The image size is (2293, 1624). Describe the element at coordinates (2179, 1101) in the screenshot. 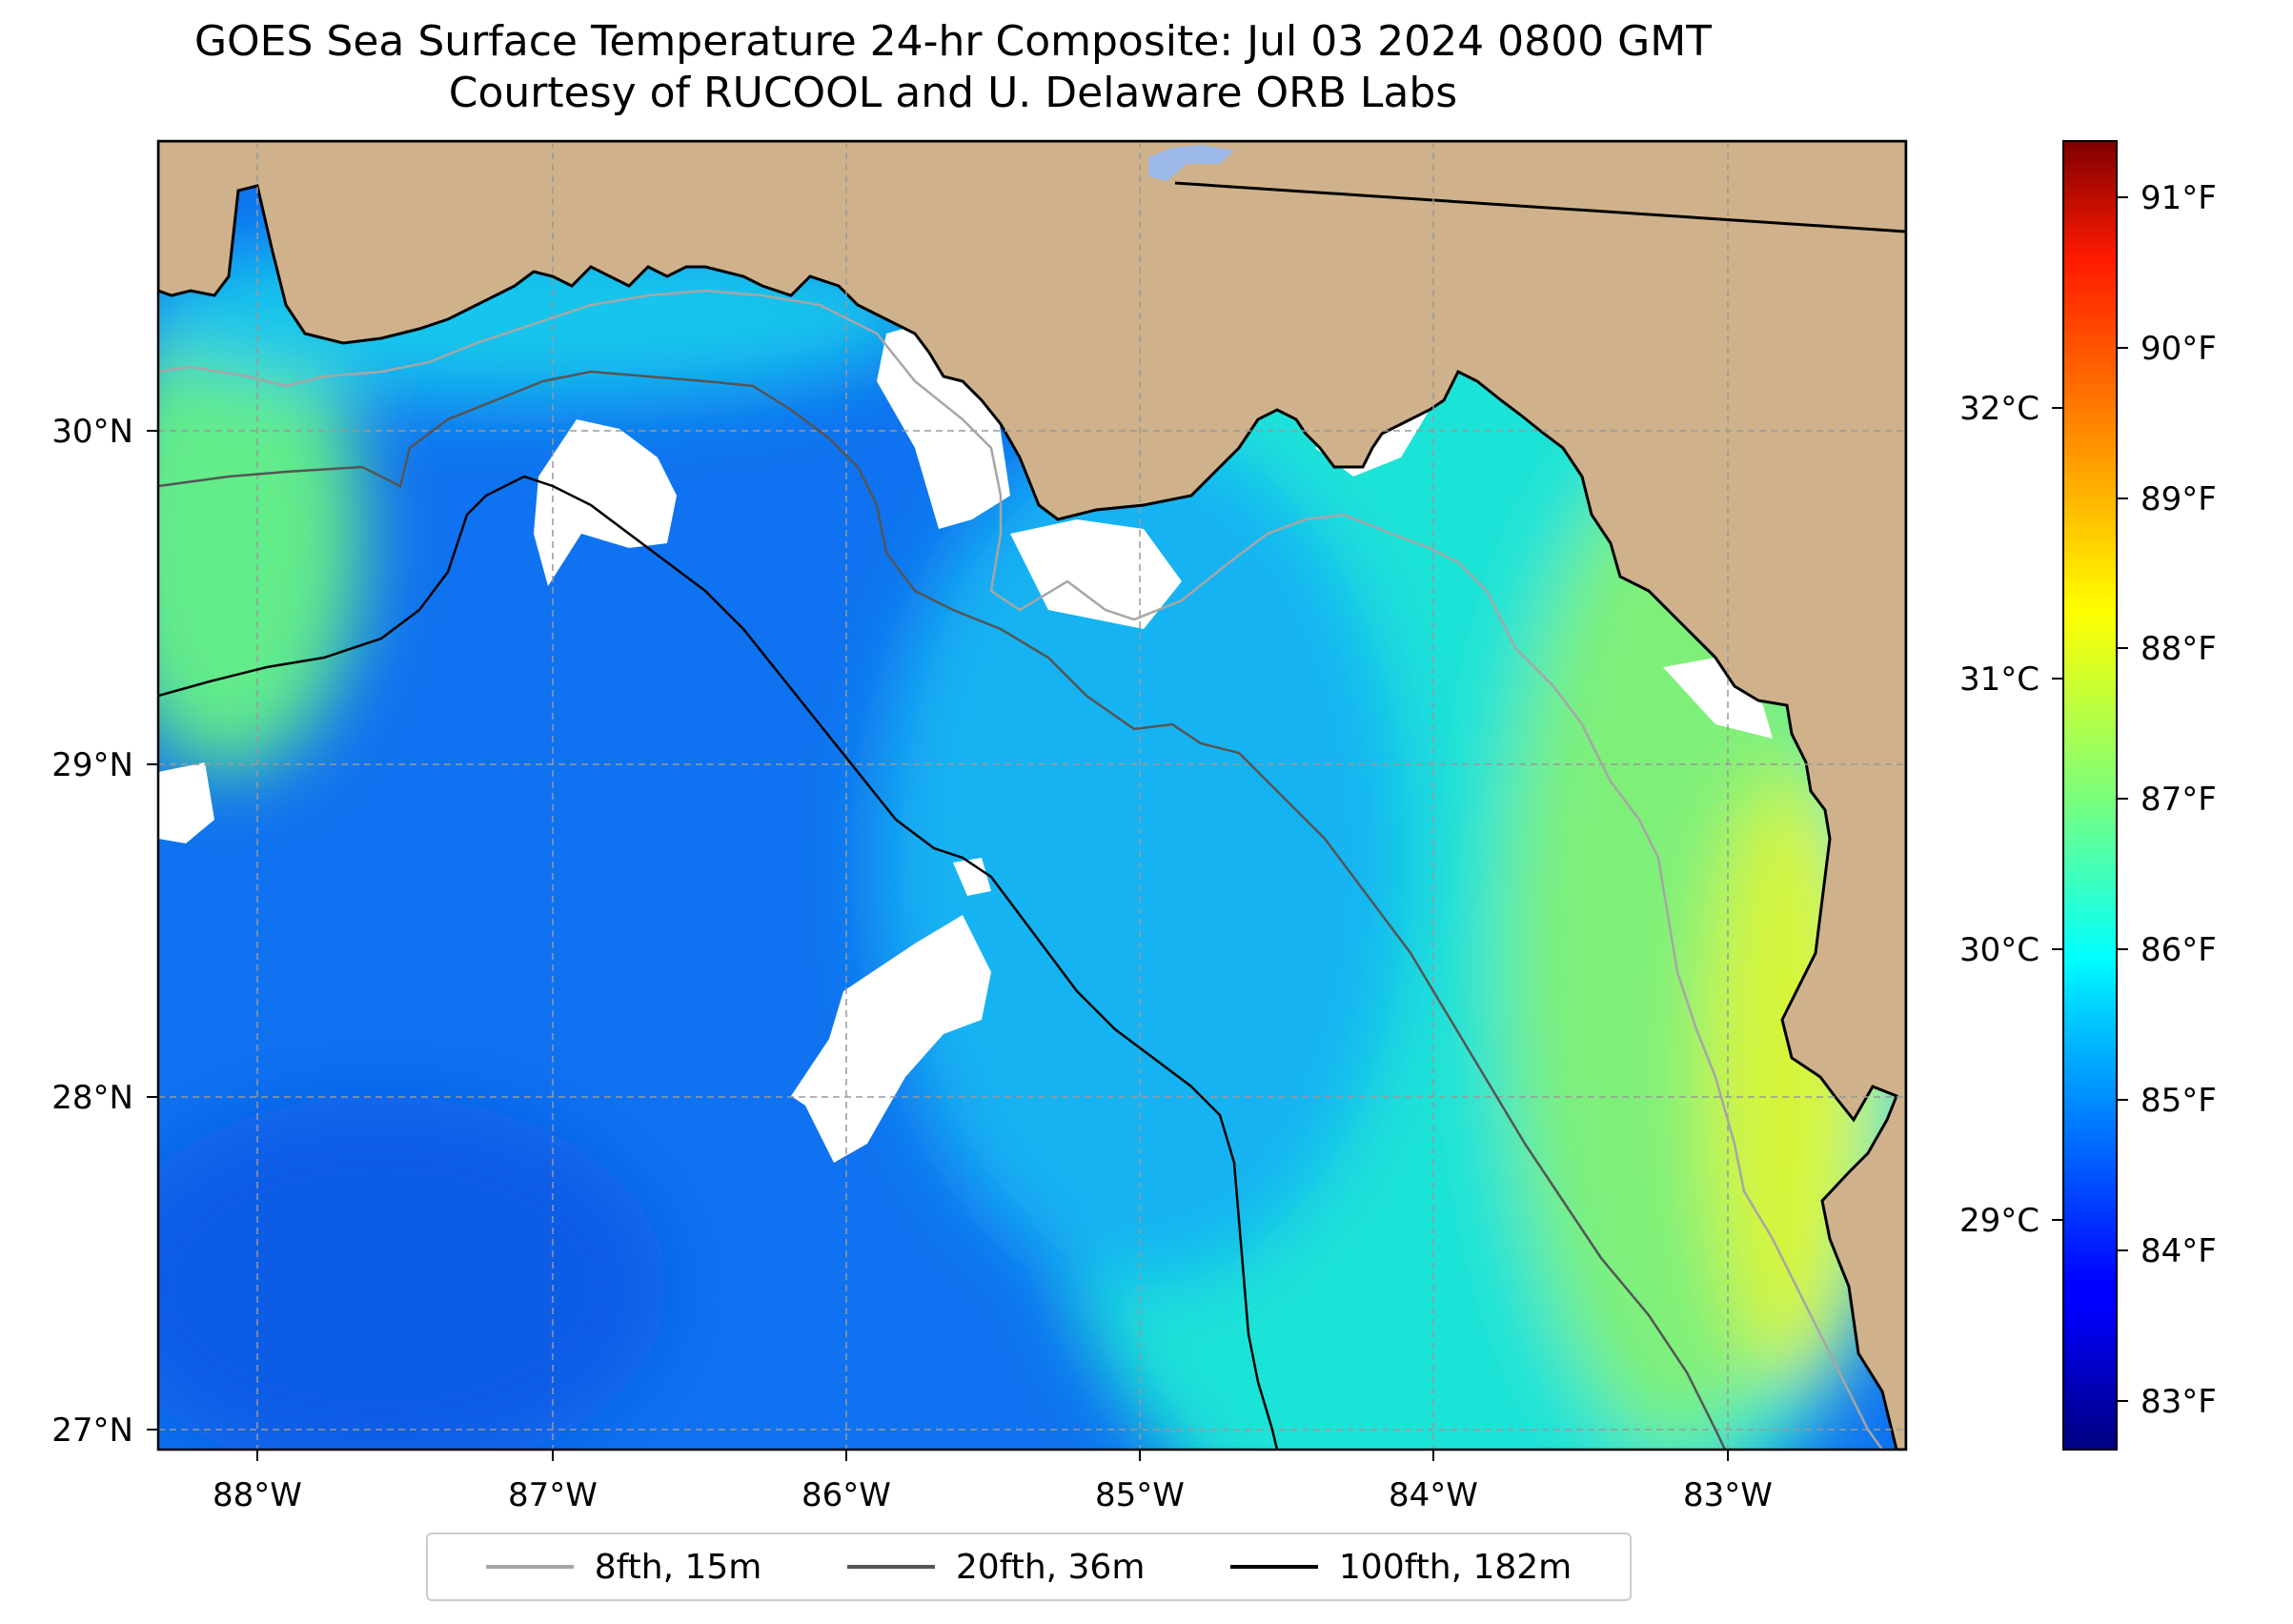

I see `colorbar-fahrenheit-label: 85°F` at that location.